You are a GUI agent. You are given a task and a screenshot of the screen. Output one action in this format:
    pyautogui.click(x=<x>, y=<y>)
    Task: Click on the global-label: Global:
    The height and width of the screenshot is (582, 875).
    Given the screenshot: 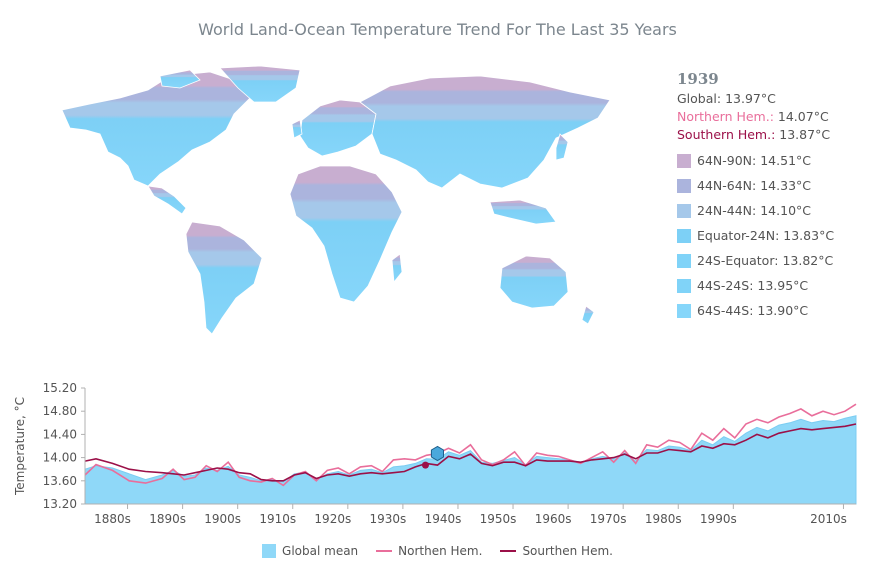 What is the action you would take?
    pyautogui.click(x=699, y=98)
    